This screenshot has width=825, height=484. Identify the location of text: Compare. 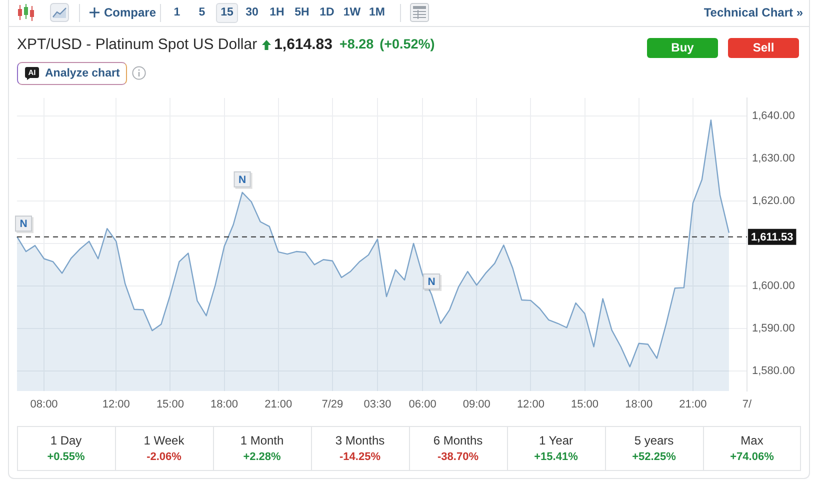
(130, 12).